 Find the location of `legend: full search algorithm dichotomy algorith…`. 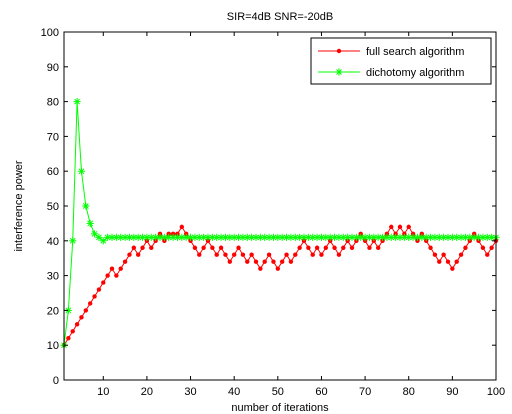

legend: full search algorithm dichotomy algorith… is located at coordinates (401, 61).